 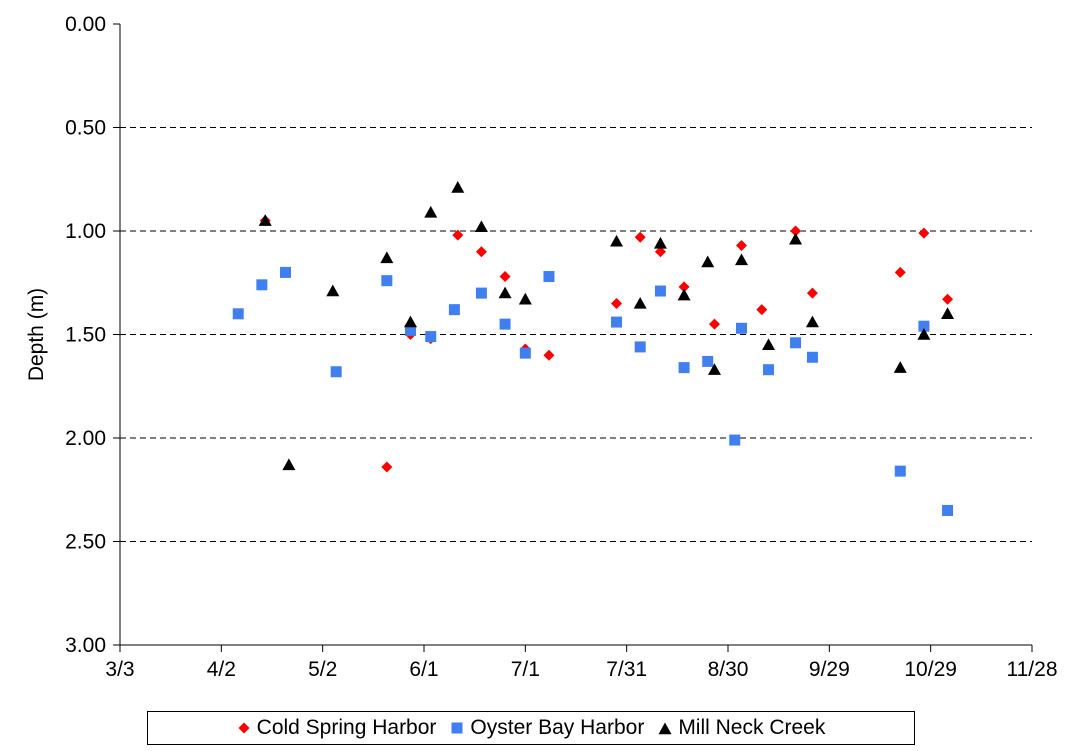 I want to click on x-tick-label: 11/28, so click(x=1032, y=669).